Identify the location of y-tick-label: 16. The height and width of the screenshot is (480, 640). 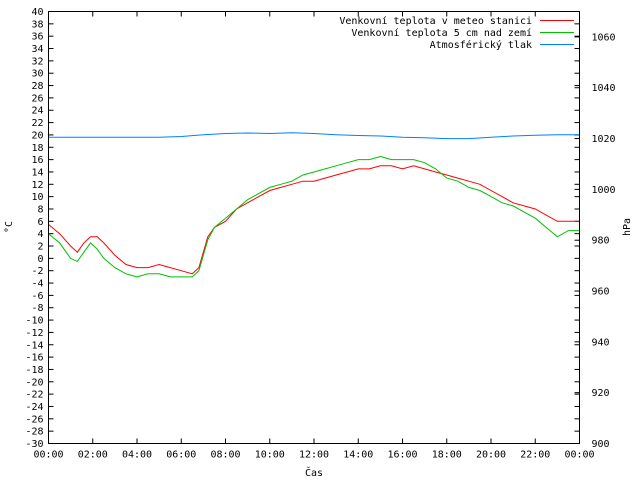
(37, 160).